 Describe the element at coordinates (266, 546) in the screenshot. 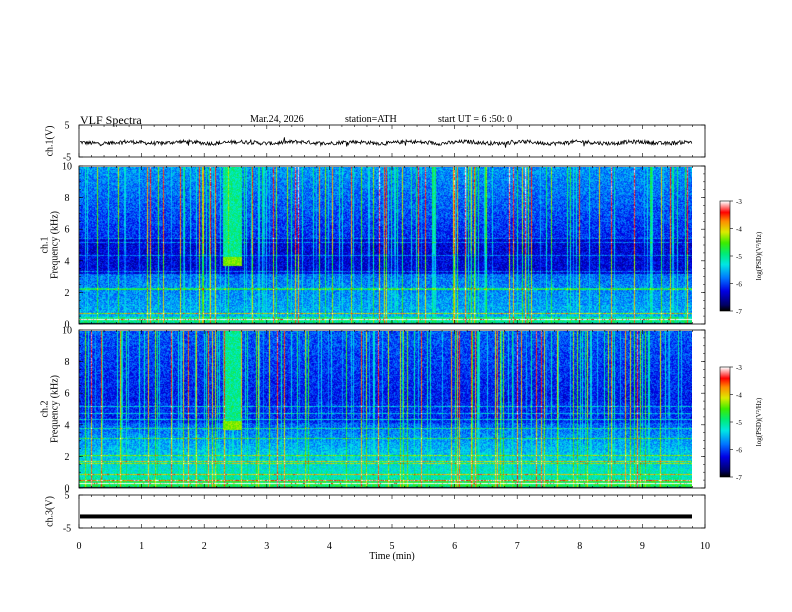

I see `x-tick-label: 3` at that location.